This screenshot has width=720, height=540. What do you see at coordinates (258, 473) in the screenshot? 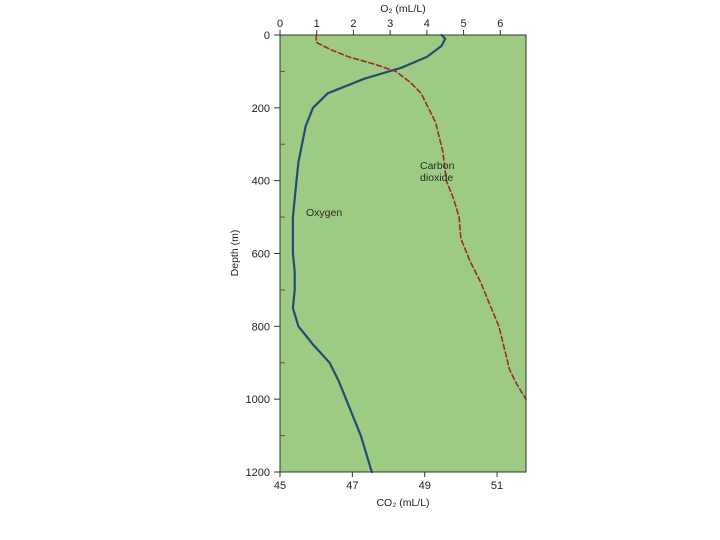
I see `y-tick-label: 1200` at bounding box center [258, 473].